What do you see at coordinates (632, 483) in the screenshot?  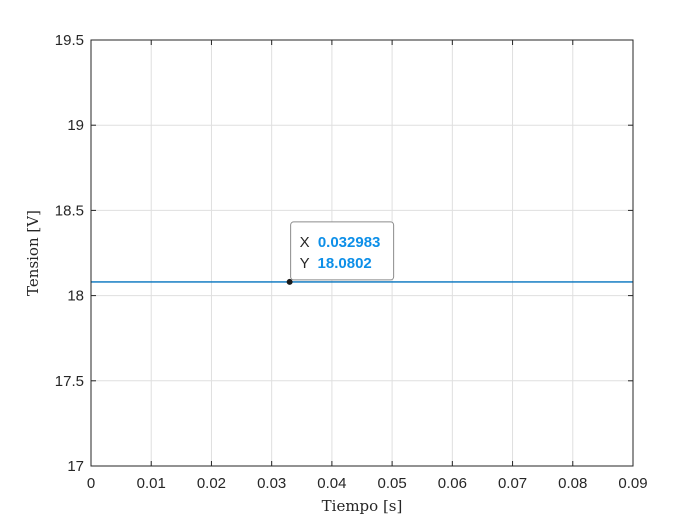 I see `x-tick-label: 0.09` at bounding box center [632, 483].